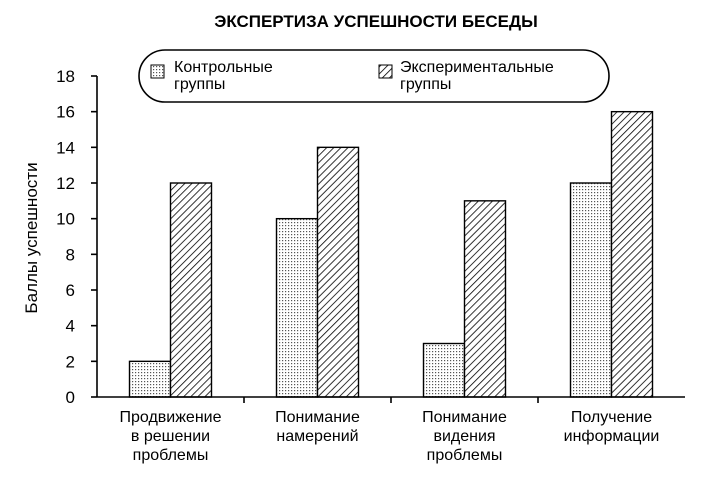  What do you see at coordinates (171, 417) in the screenshot?
I see `x-category-label-line: Продвижение` at bounding box center [171, 417].